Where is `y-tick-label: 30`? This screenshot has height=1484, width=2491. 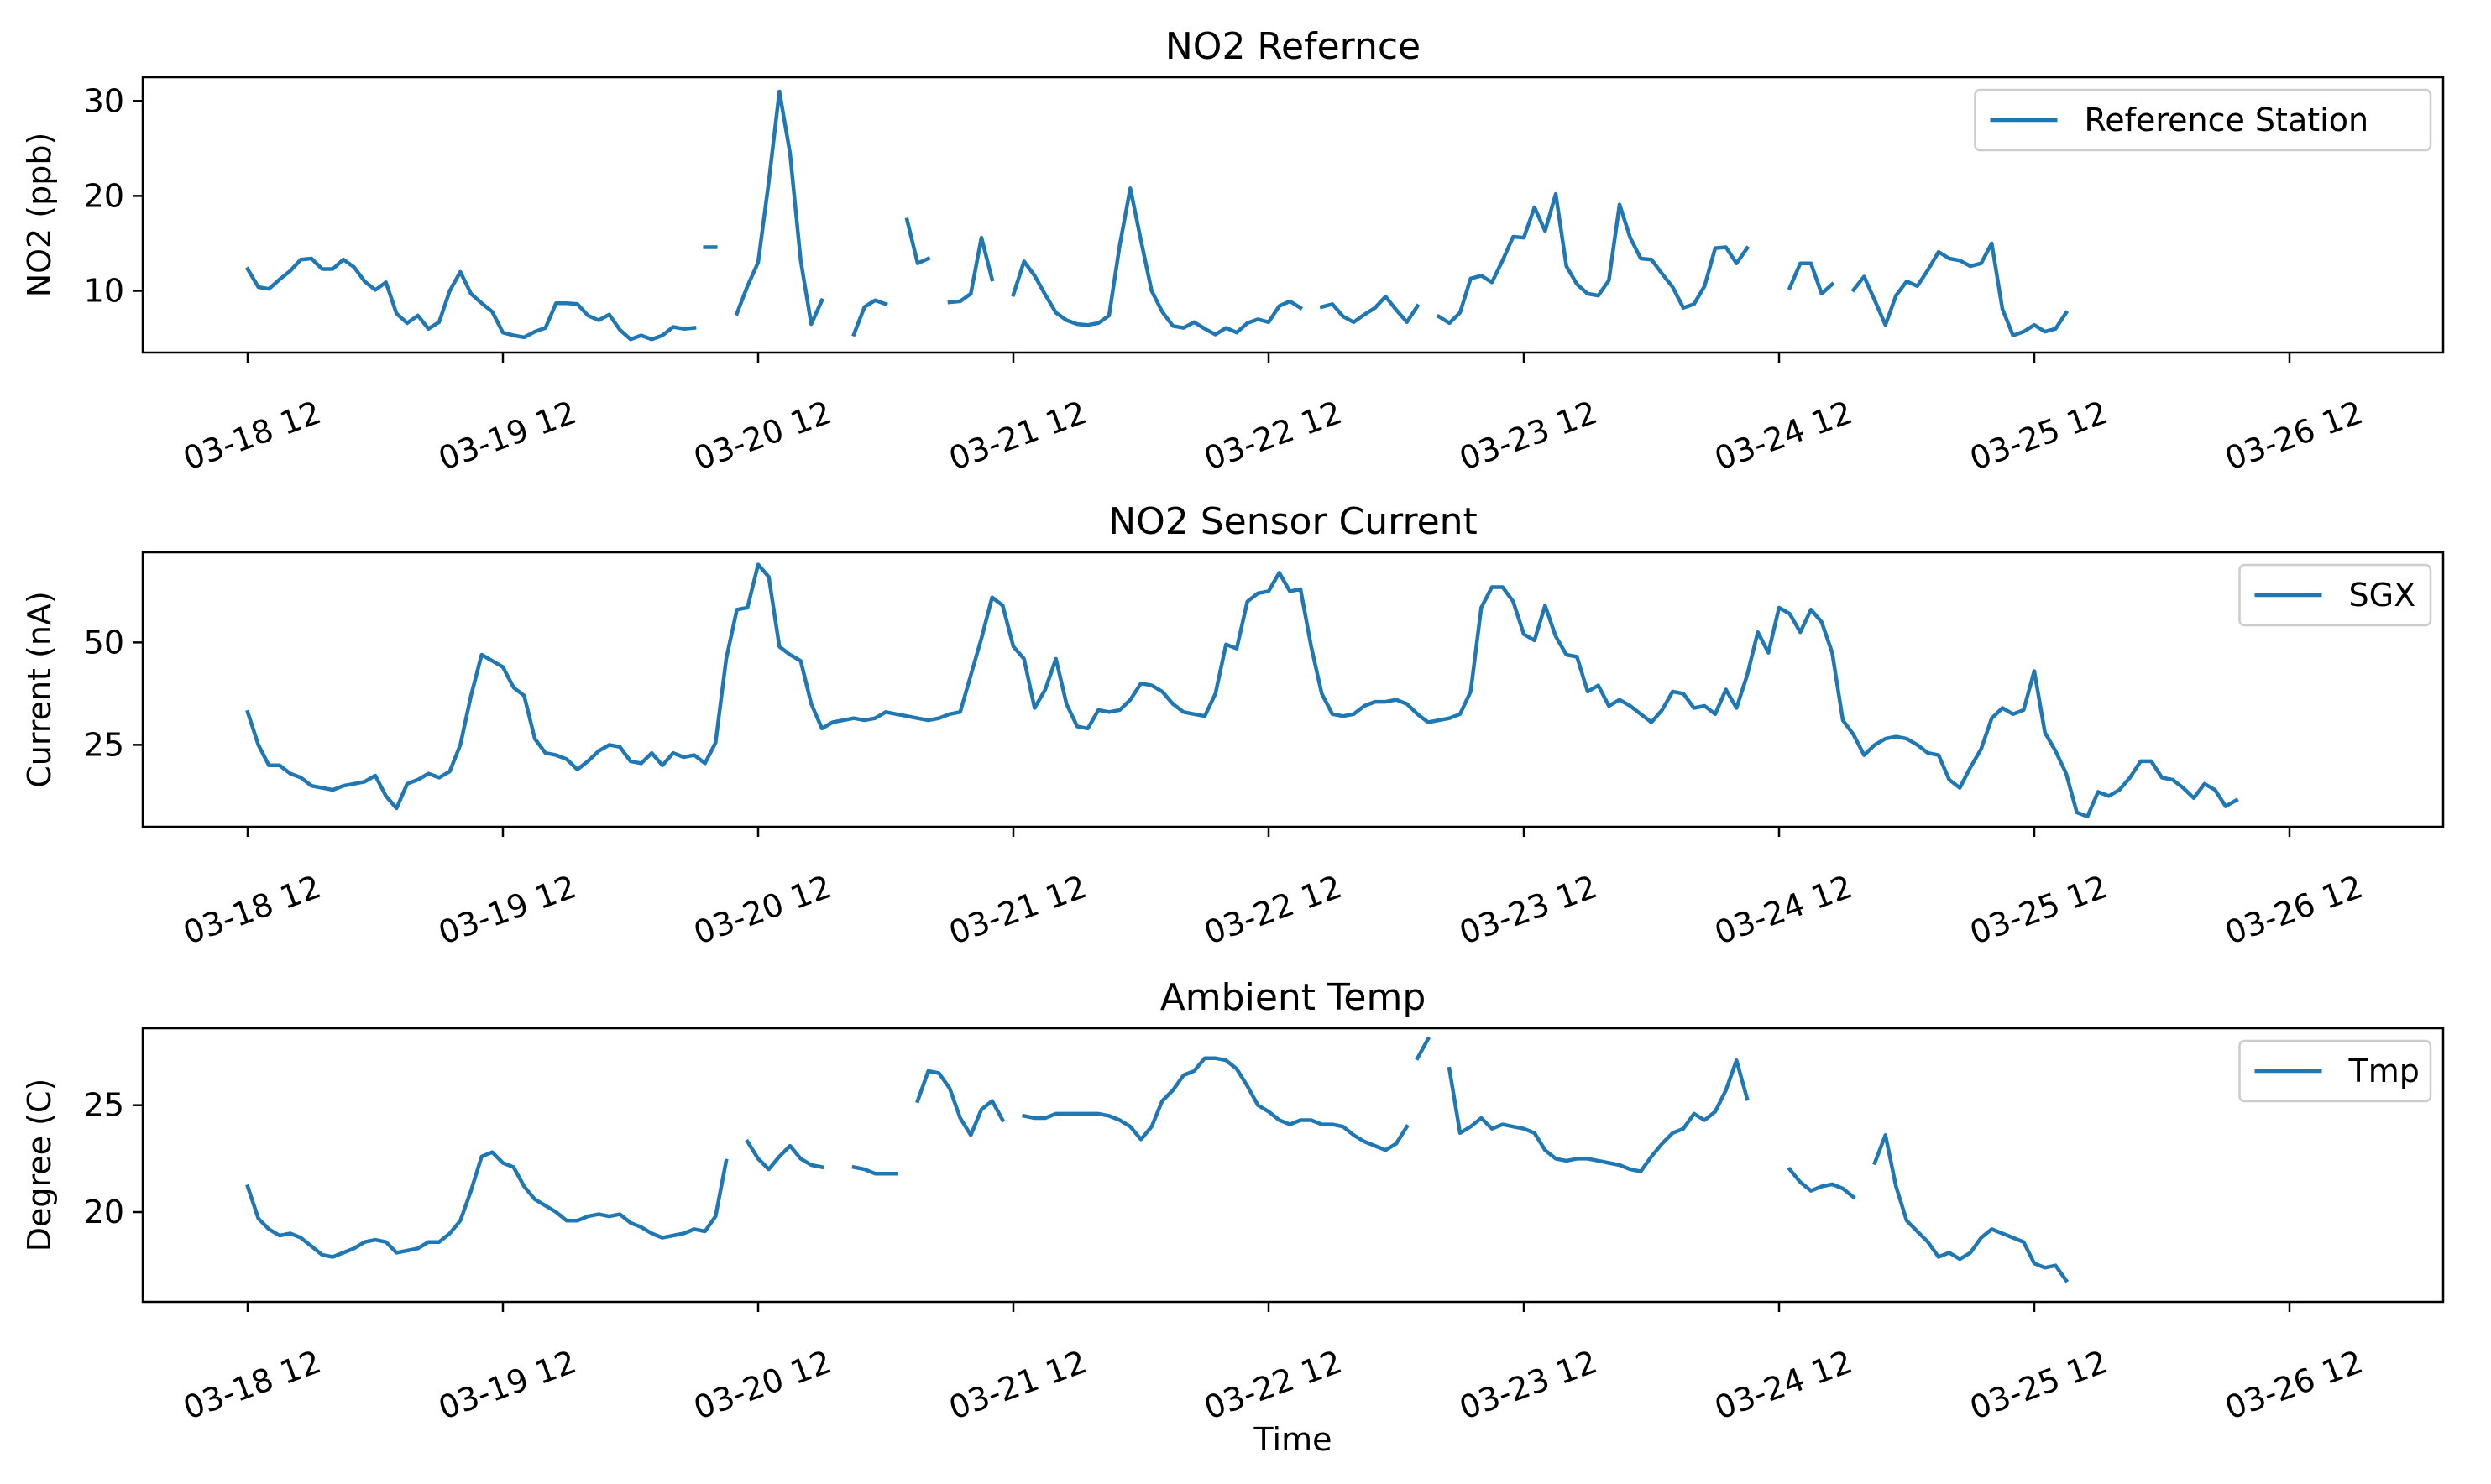 y-tick-label: 30 is located at coordinates (104, 100).